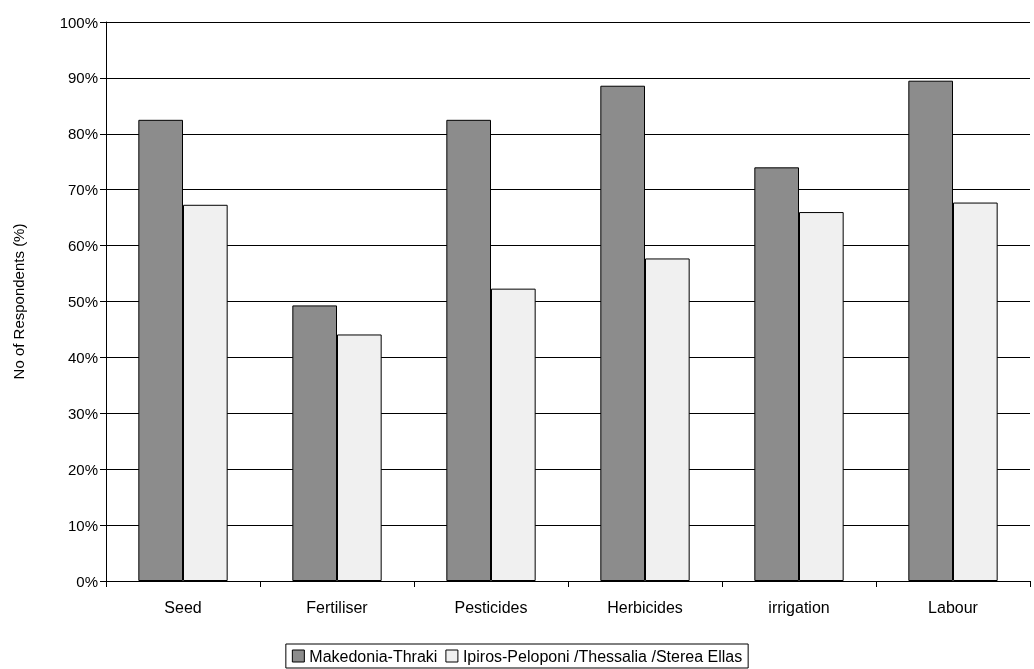 This screenshot has width=1034, height=669. I want to click on y-tick-label: 20%, so click(82, 469).